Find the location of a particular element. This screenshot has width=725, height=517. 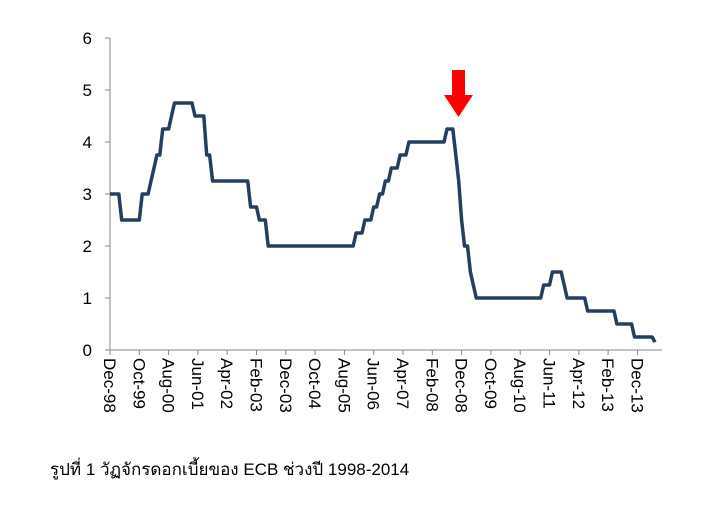

y-tick-label: 4 is located at coordinates (87, 142).